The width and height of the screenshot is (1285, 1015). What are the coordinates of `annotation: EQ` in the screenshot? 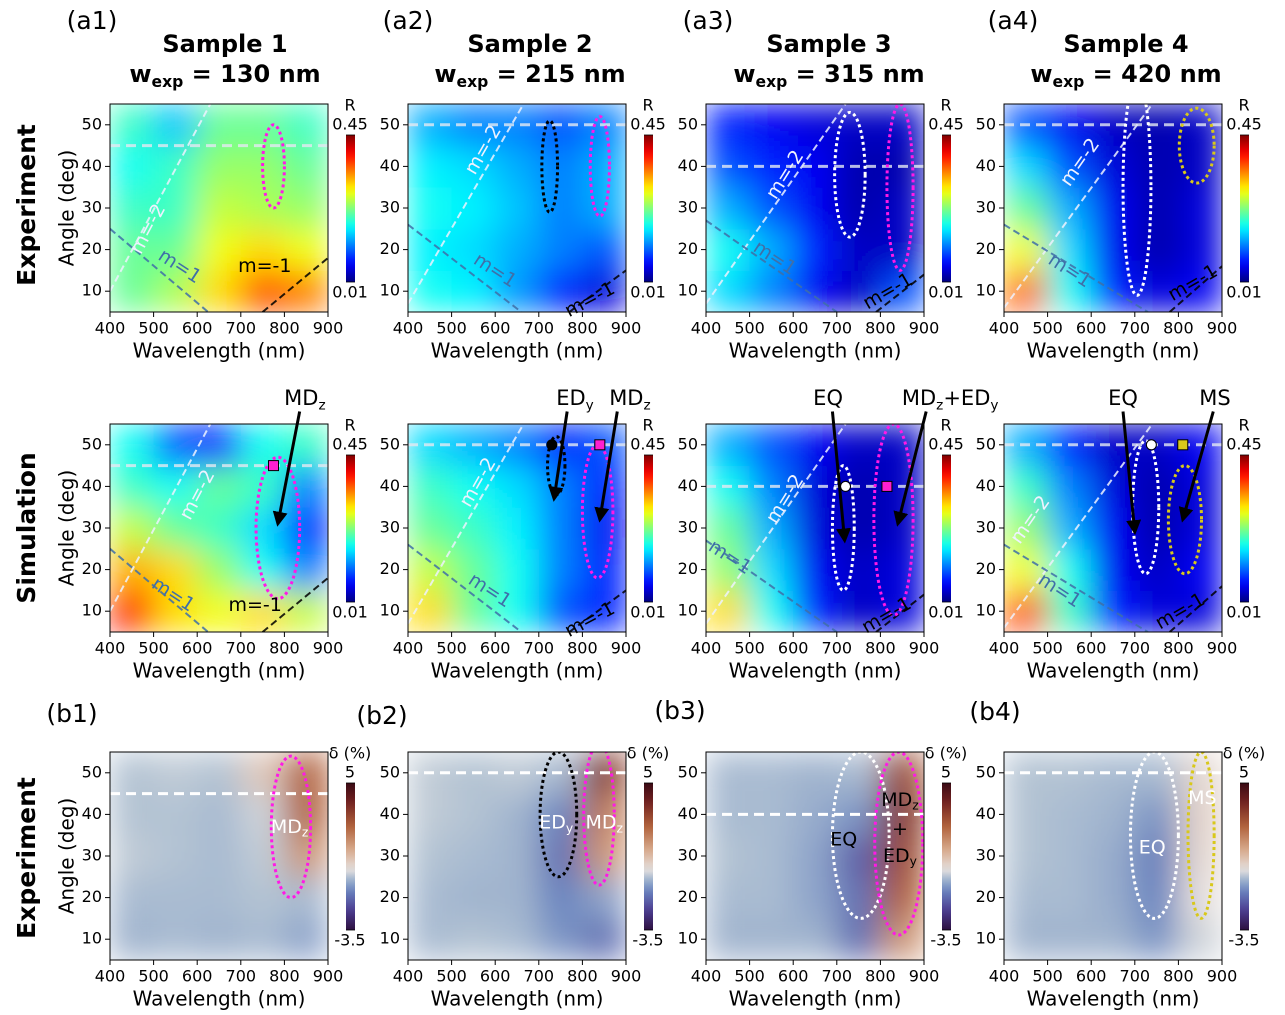 It's located at (1152, 847).